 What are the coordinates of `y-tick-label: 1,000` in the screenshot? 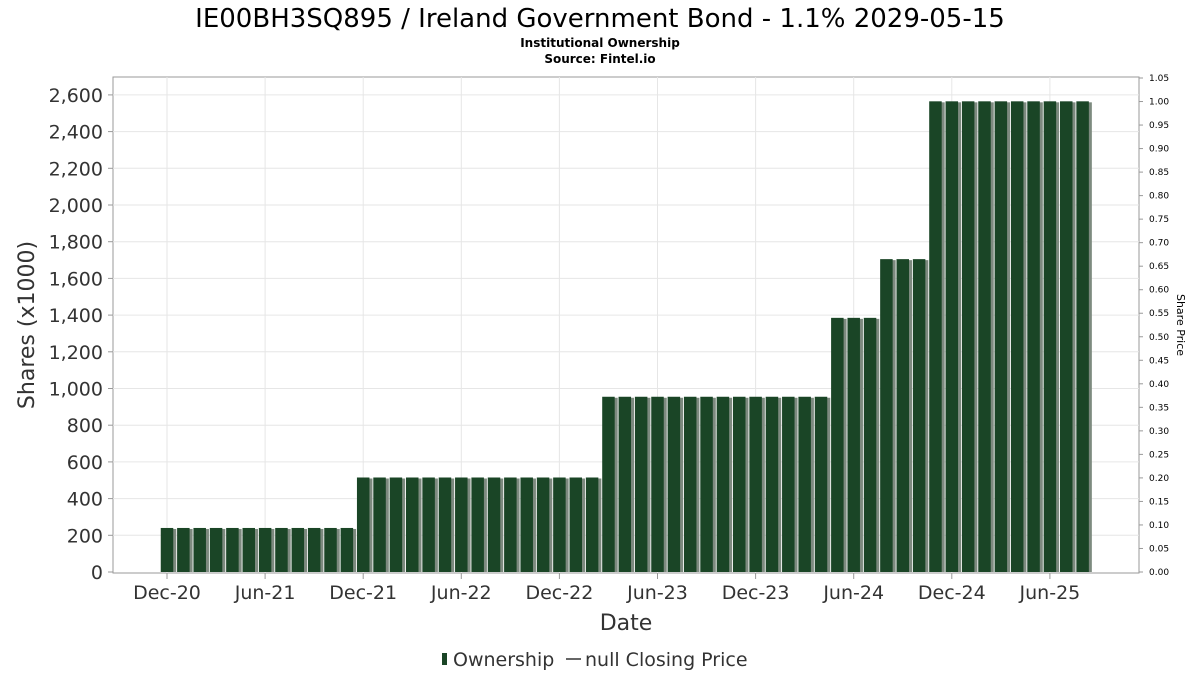 It's located at (76, 390).